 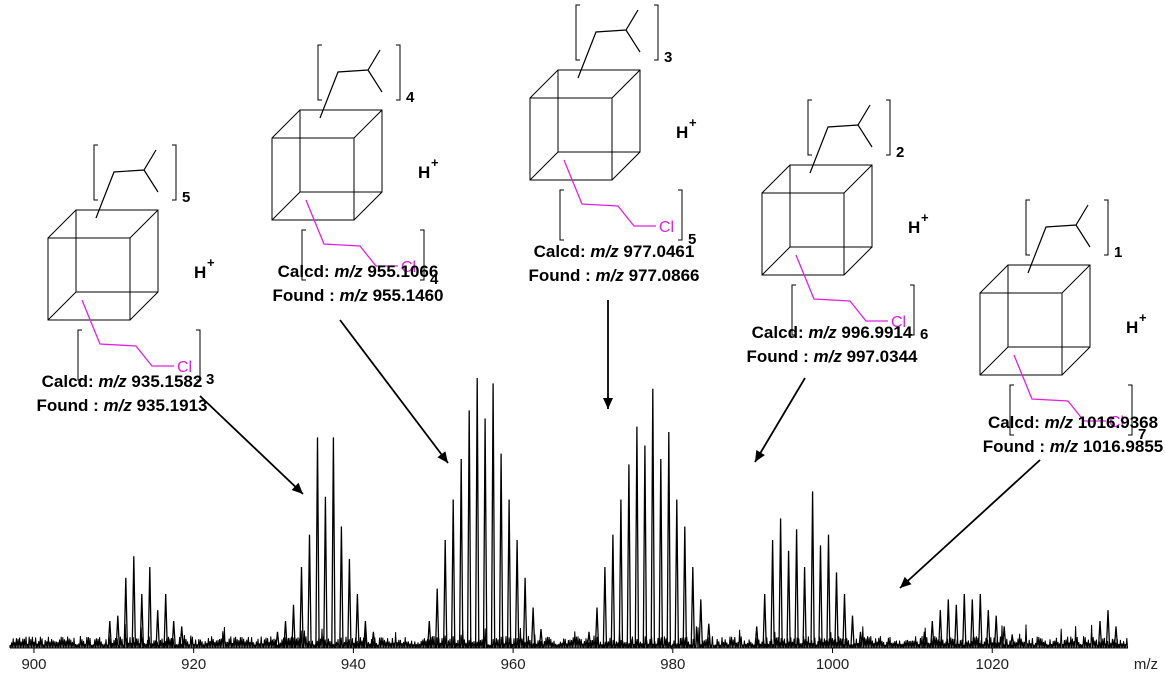 What do you see at coordinates (614, 251) in the screenshot?
I see `calcd-label: Calcd: m/z 977.0461` at bounding box center [614, 251].